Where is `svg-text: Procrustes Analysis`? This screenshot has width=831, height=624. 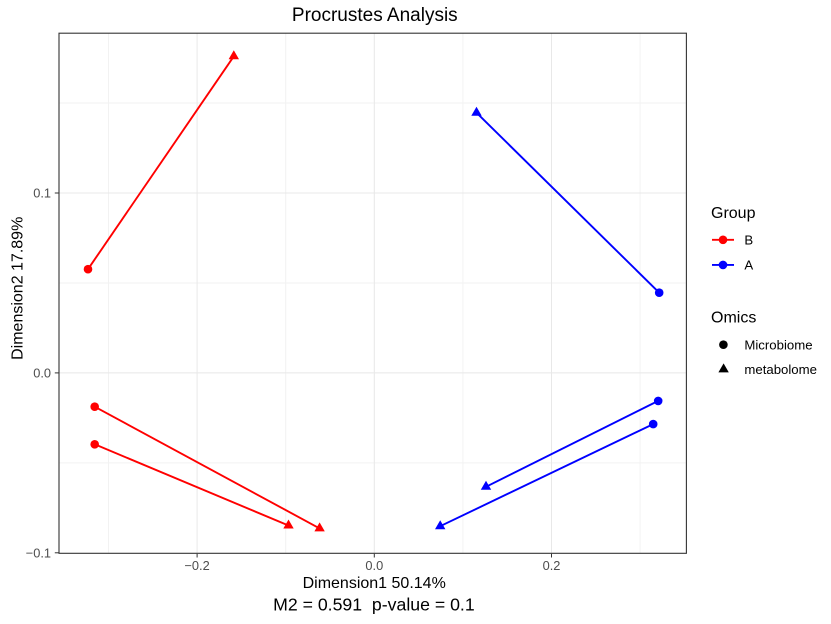 svg-text: Procrustes Analysis is located at coordinates (375, 15).